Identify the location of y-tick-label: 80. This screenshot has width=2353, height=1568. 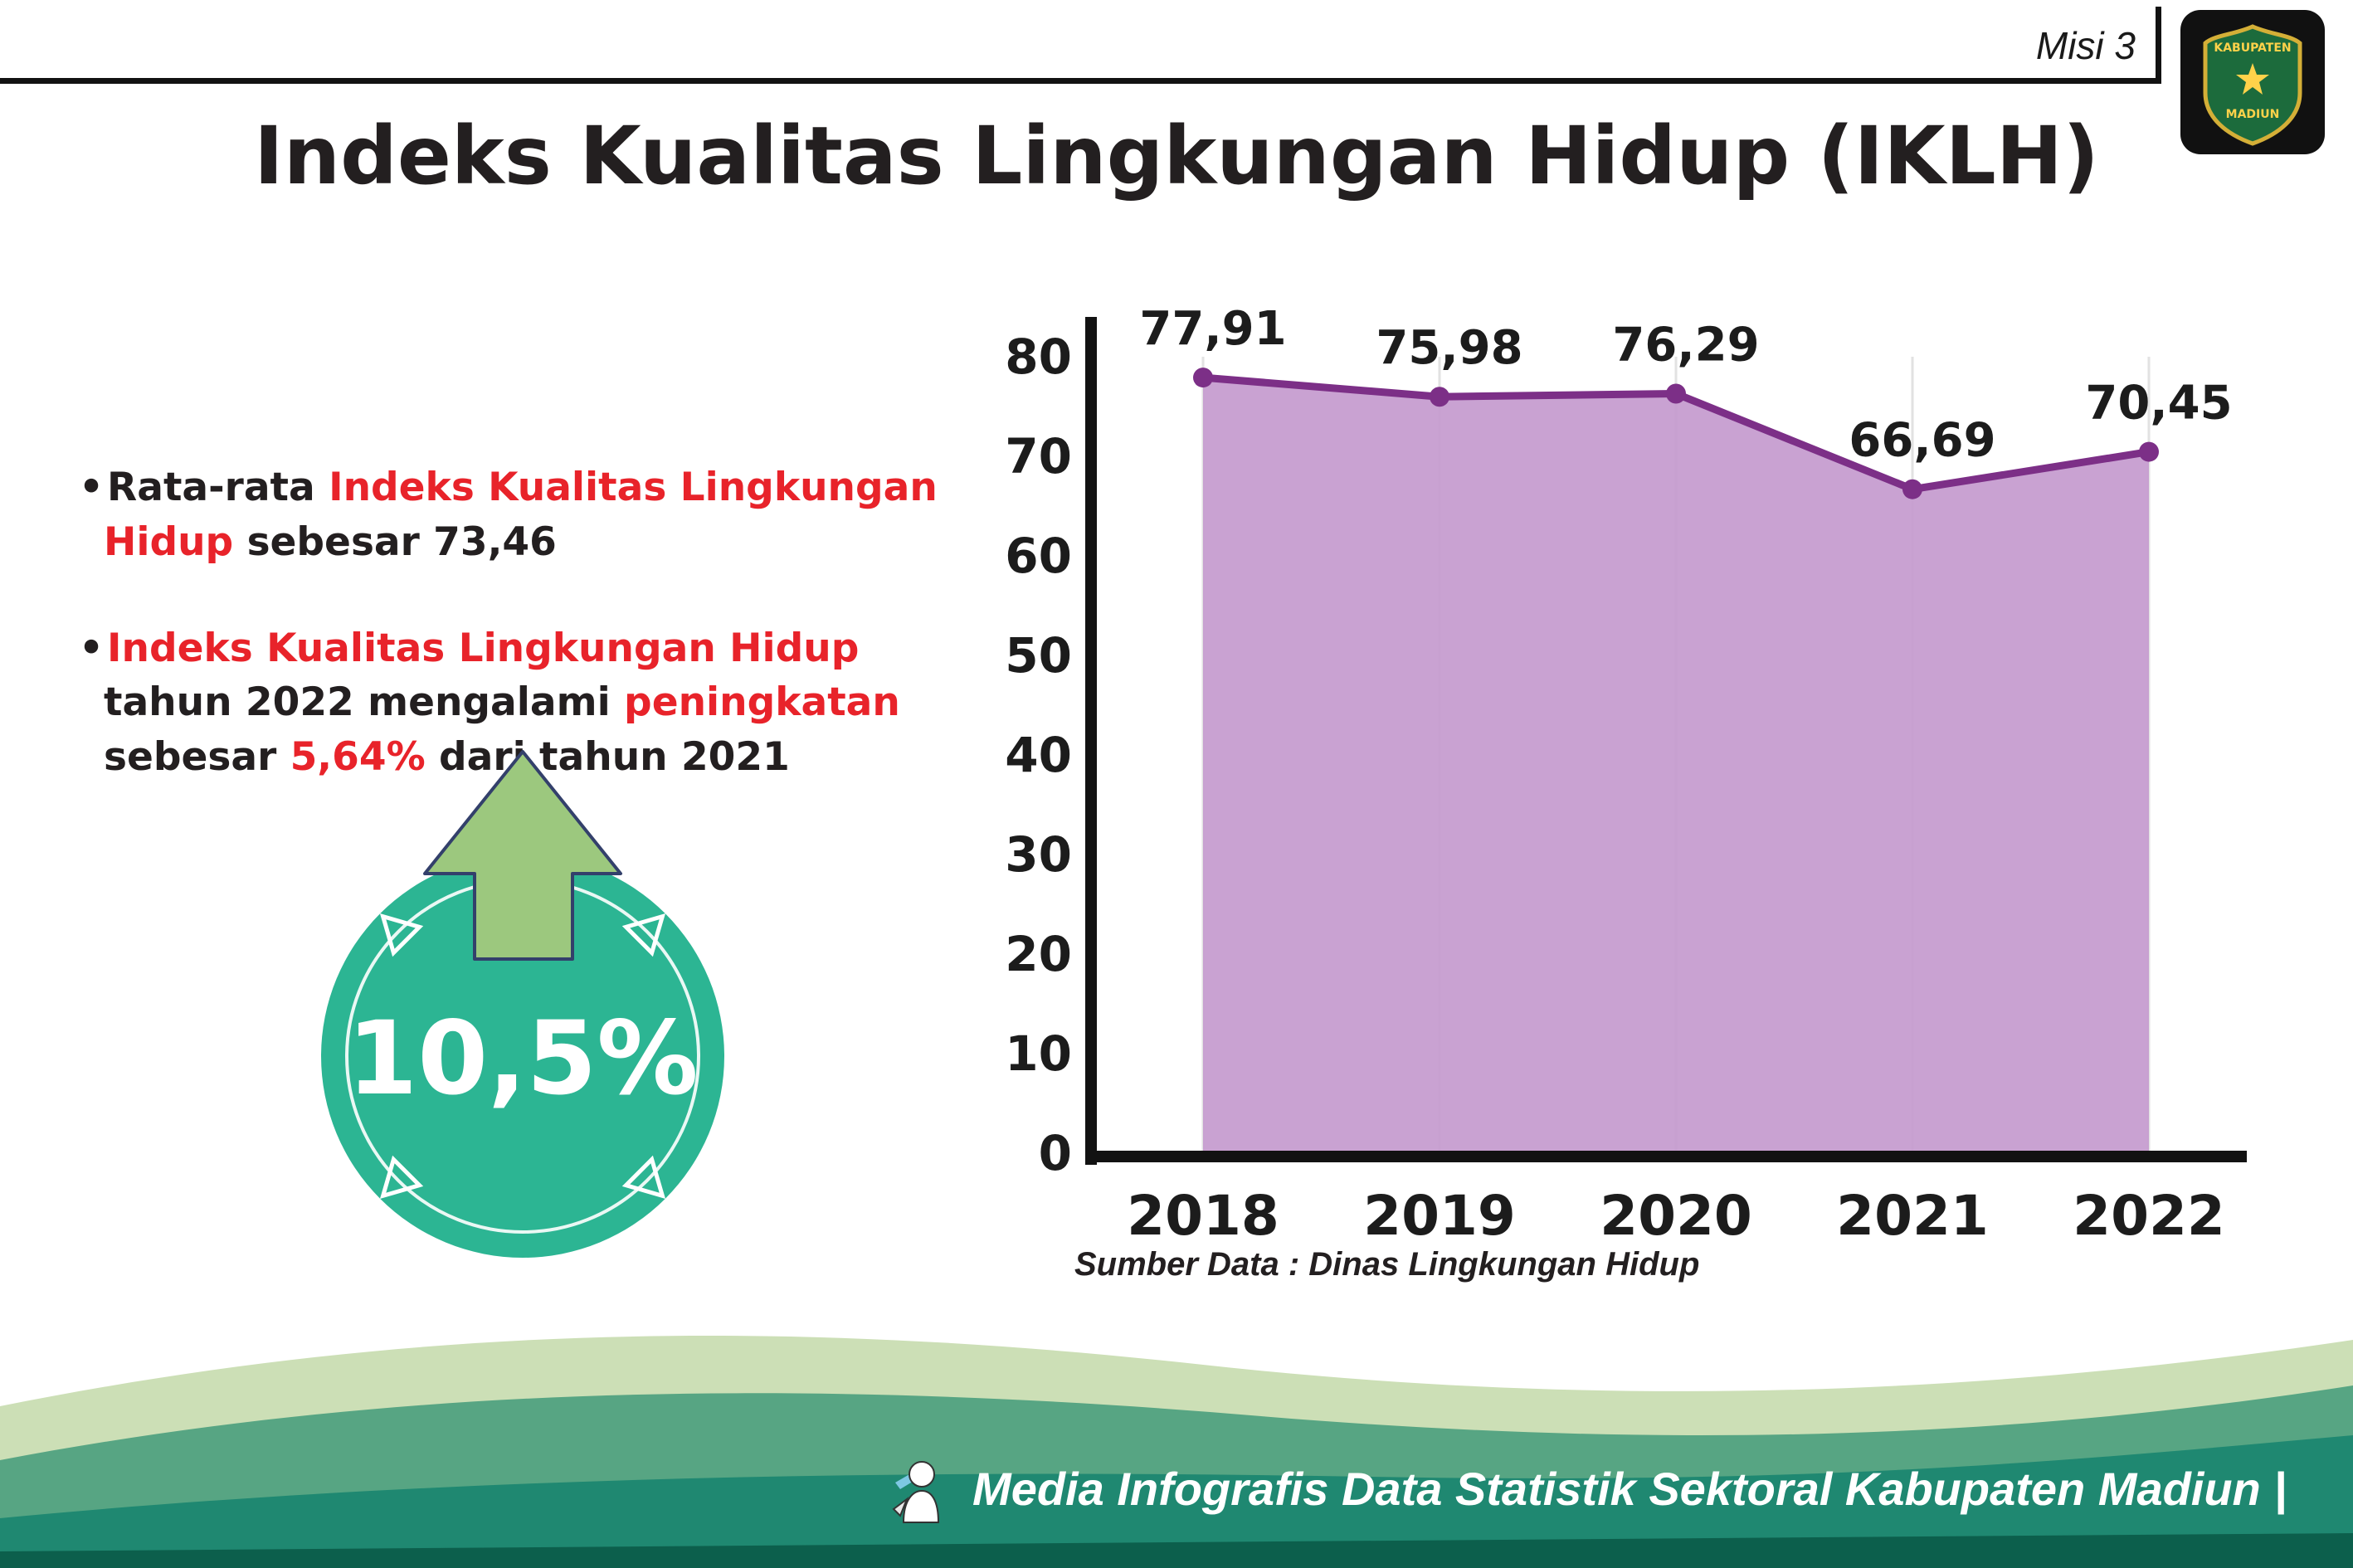
(1038, 357).